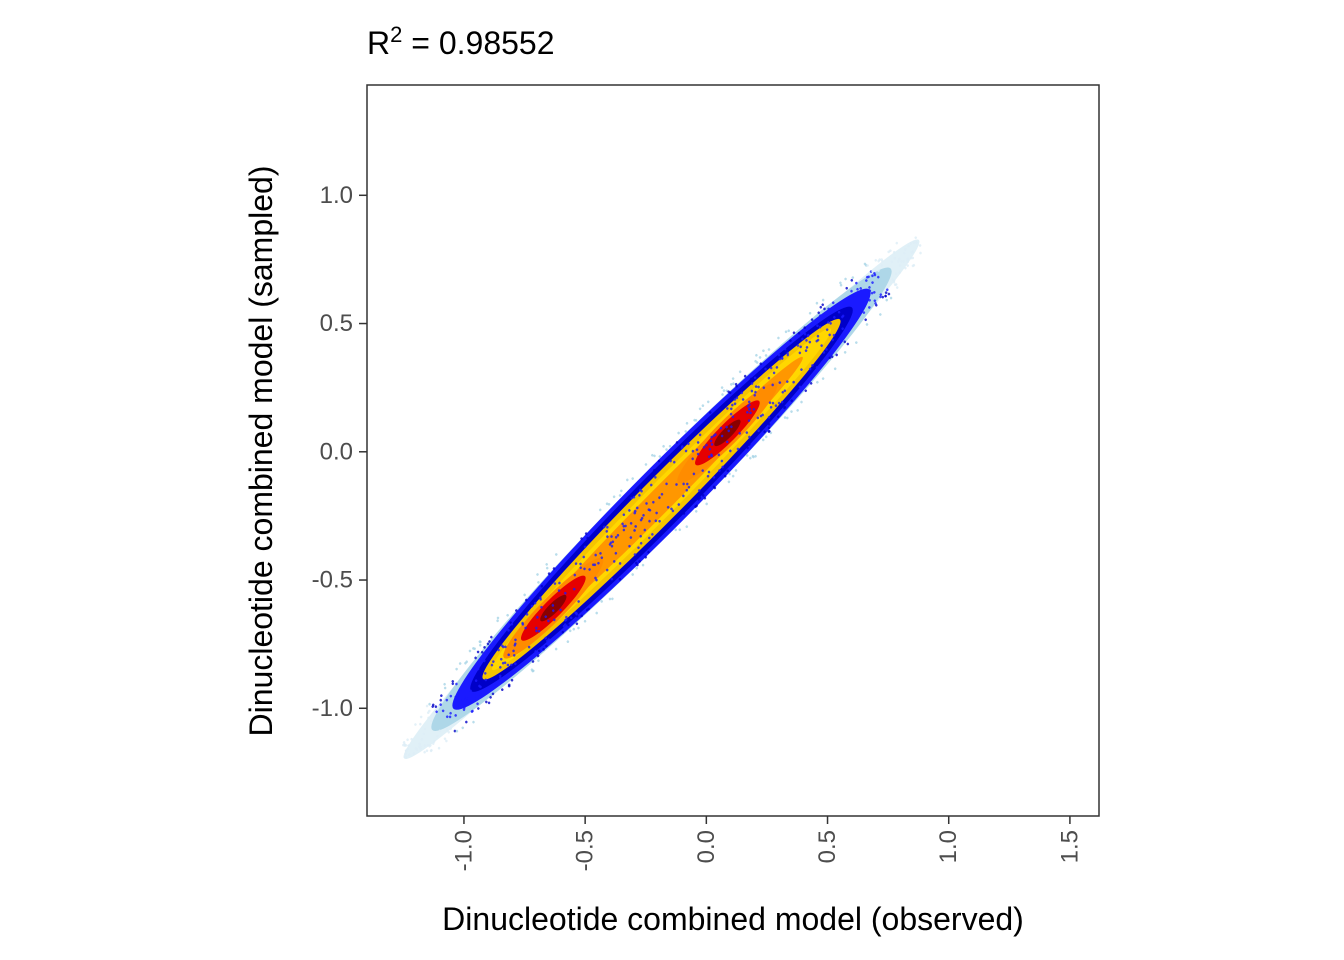  Describe the element at coordinates (727, 433) in the screenshot. I see `hotspot-dark-red` at that location.